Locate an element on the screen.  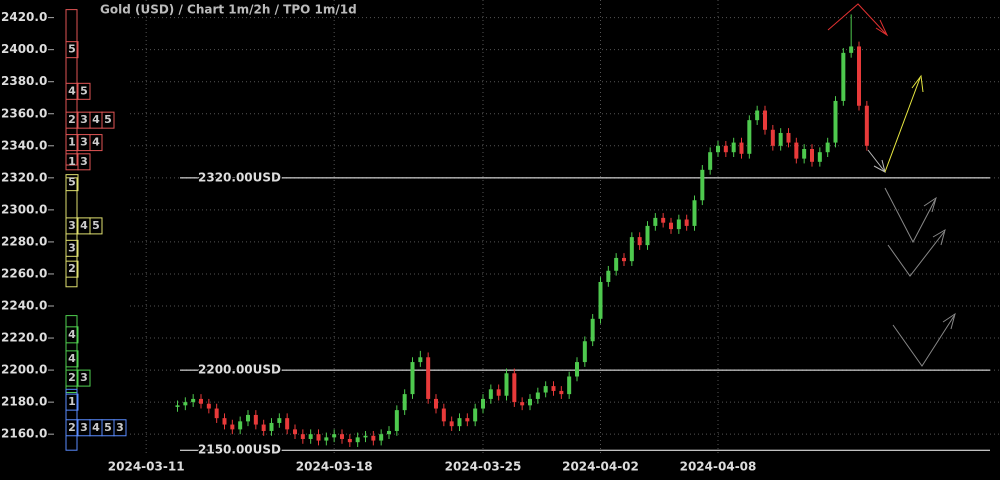
level-label: 2150.00USD is located at coordinates (239, 450).